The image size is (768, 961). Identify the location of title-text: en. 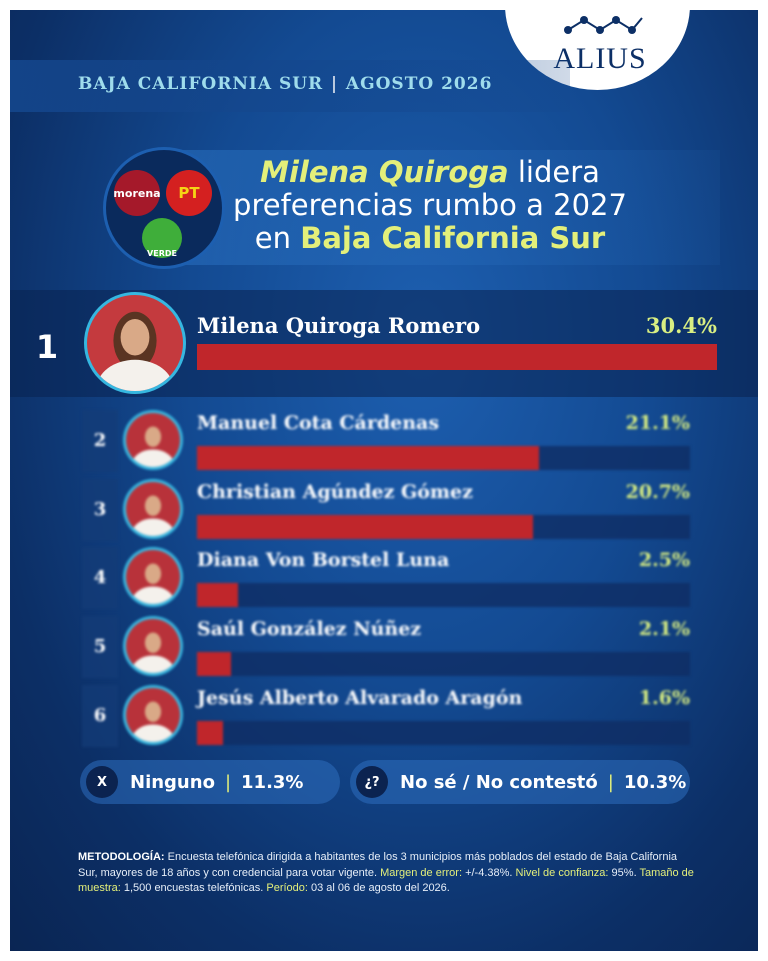
(273, 238).